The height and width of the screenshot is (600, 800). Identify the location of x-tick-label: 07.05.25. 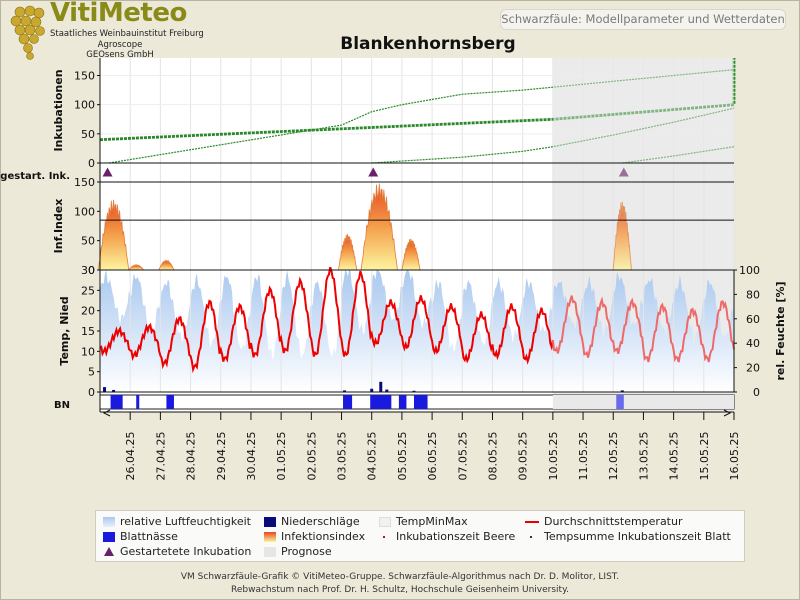
(462, 456).